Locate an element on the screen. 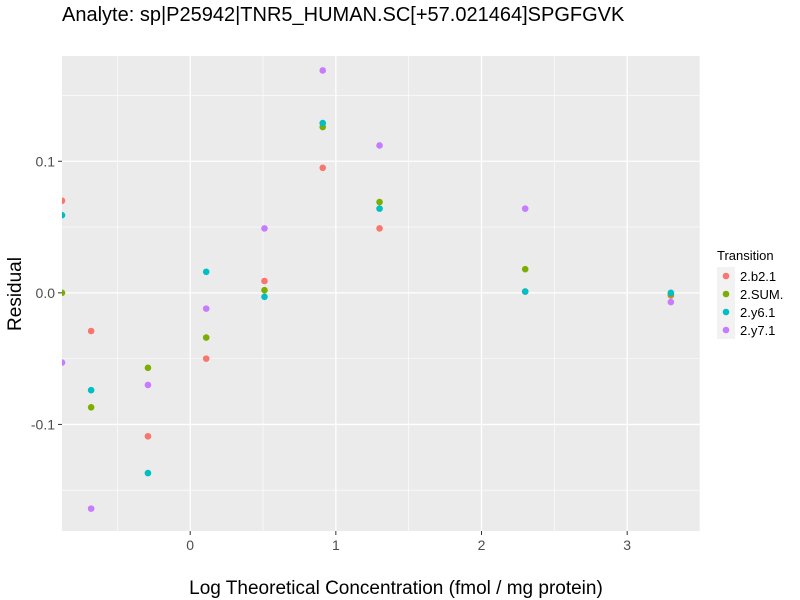 The width and height of the screenshot is (800, 600). y-axis-title: Residual is located at coordinates (15, 294).